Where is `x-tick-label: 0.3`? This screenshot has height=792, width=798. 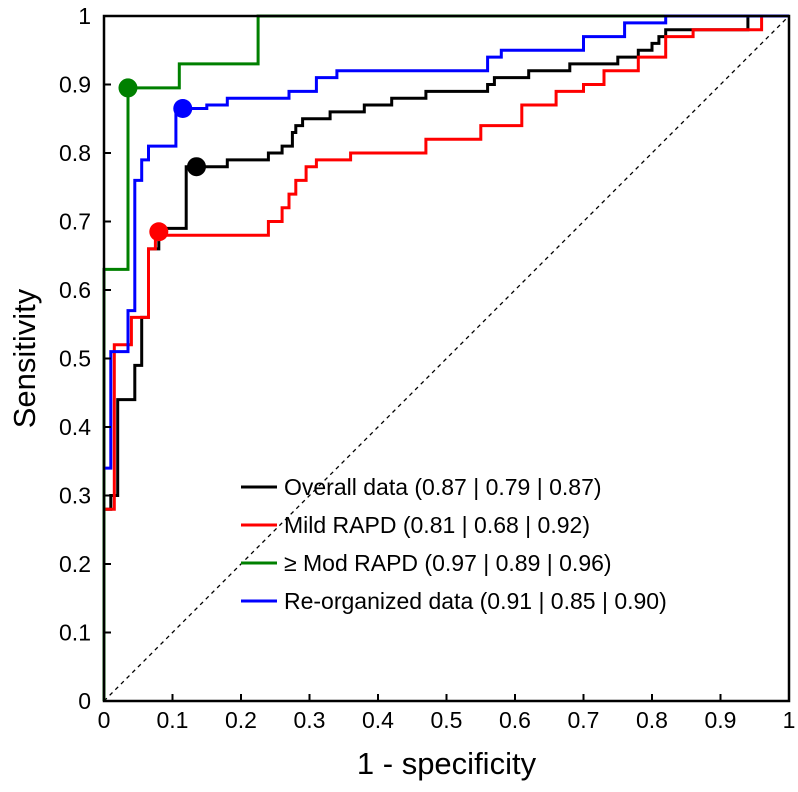 x-tick-label: 0.3 is located at coordinates (310, 720).